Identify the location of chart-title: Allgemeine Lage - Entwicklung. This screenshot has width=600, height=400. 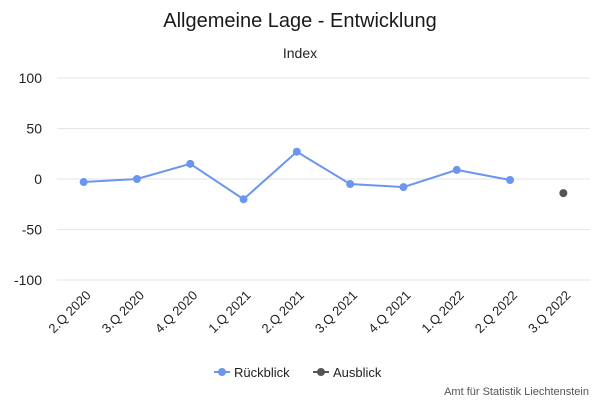
(300, 21).